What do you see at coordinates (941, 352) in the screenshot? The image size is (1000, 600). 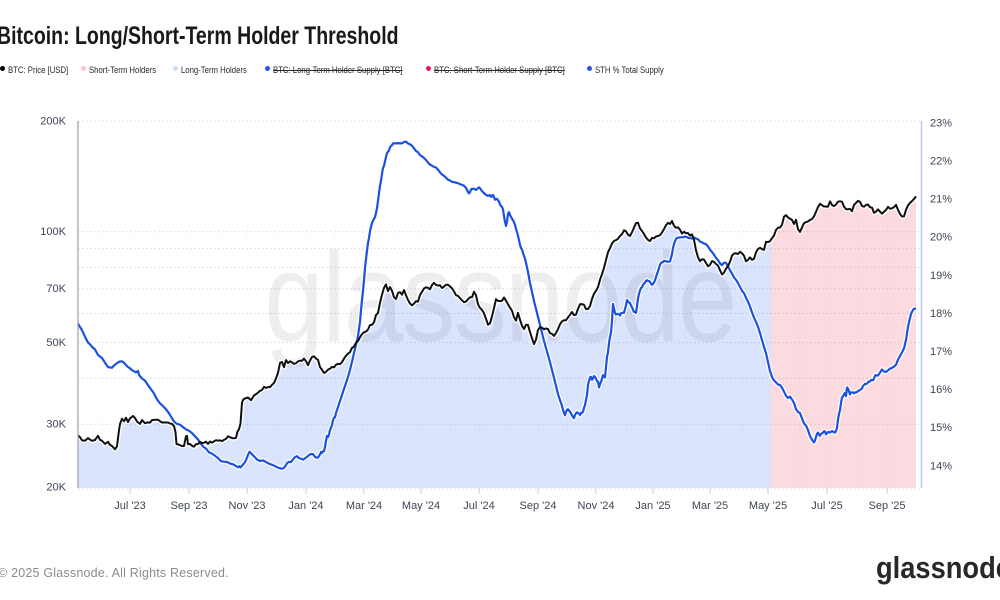 I see `svg-text: 17%` at bounding box center [941, 352].